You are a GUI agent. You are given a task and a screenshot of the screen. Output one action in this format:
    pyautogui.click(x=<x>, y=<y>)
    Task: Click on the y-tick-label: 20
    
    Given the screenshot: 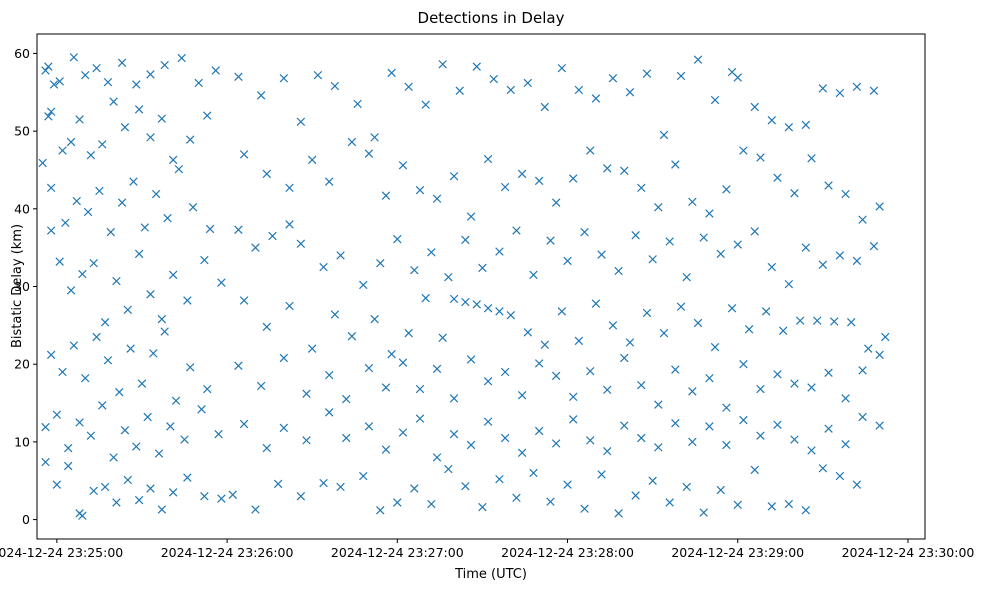 What is the action you would take?
    pyautogui.click(x=22, y=364)
    